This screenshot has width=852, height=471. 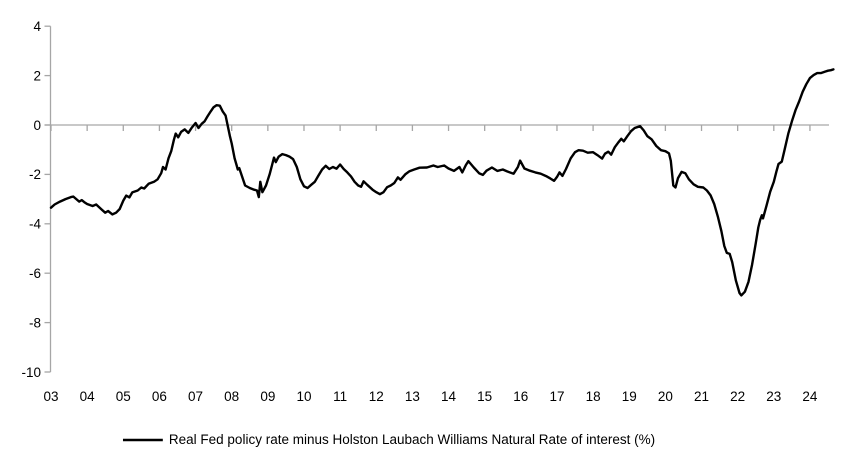 I want to click on y-tick-label: -2, so click(x=35, y=174).